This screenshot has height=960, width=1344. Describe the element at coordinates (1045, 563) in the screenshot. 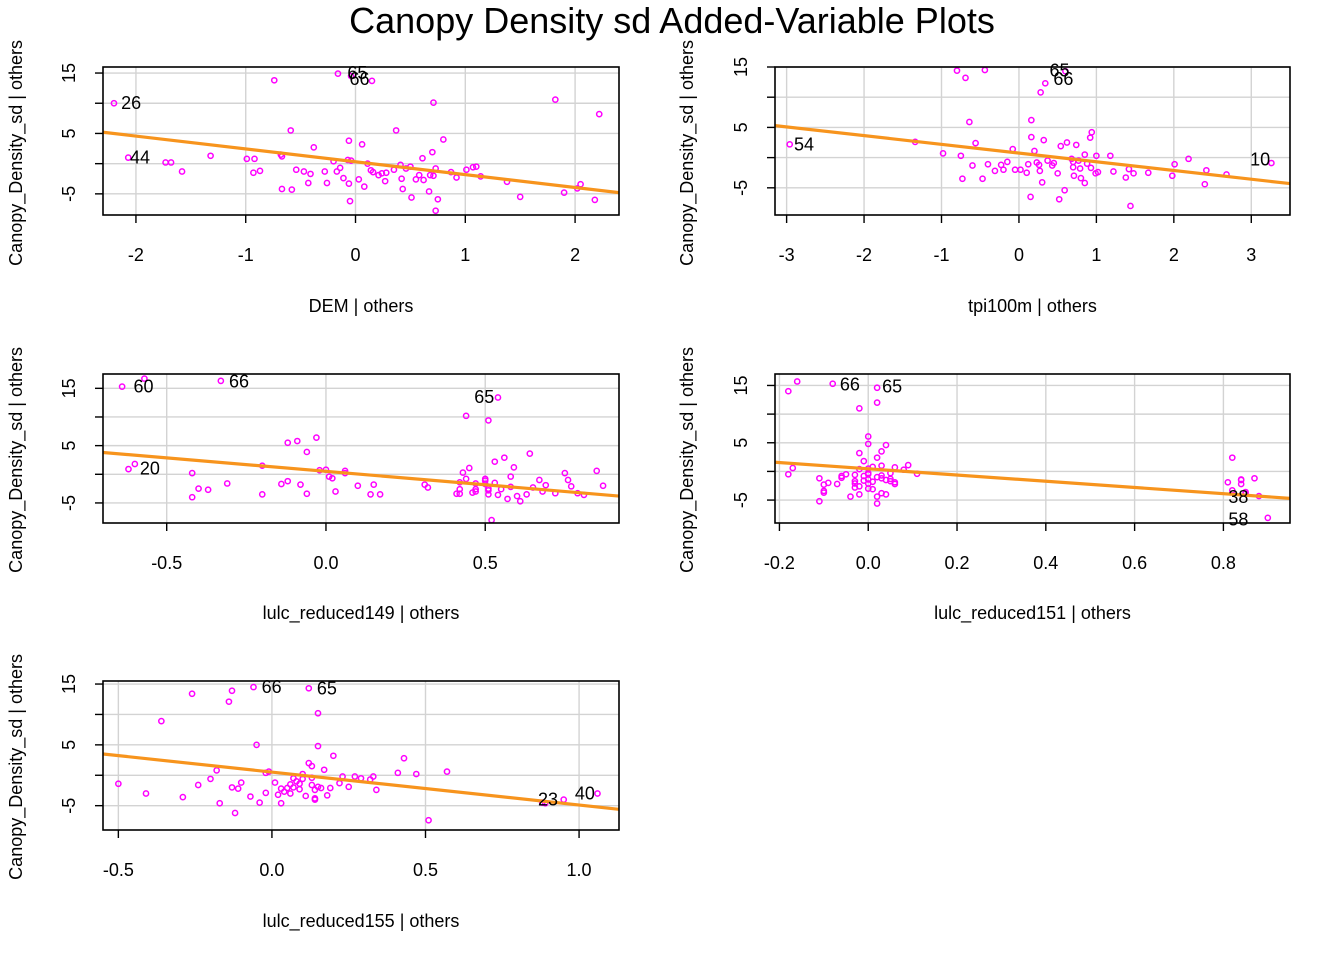

I see `x-tick-label: 0.4` at that location.